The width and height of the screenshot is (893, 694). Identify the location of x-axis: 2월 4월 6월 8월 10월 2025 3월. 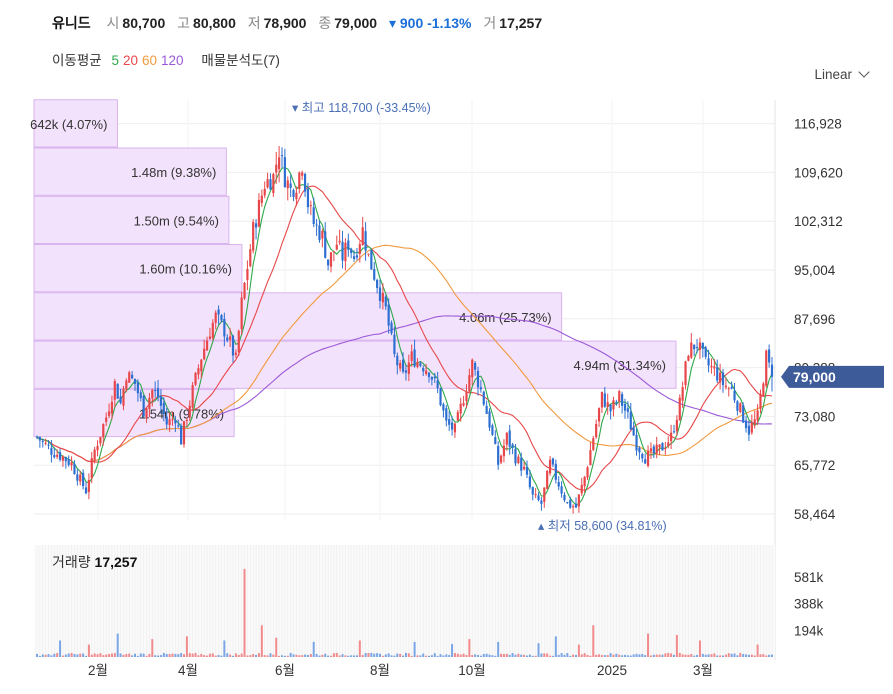
(400, 670).